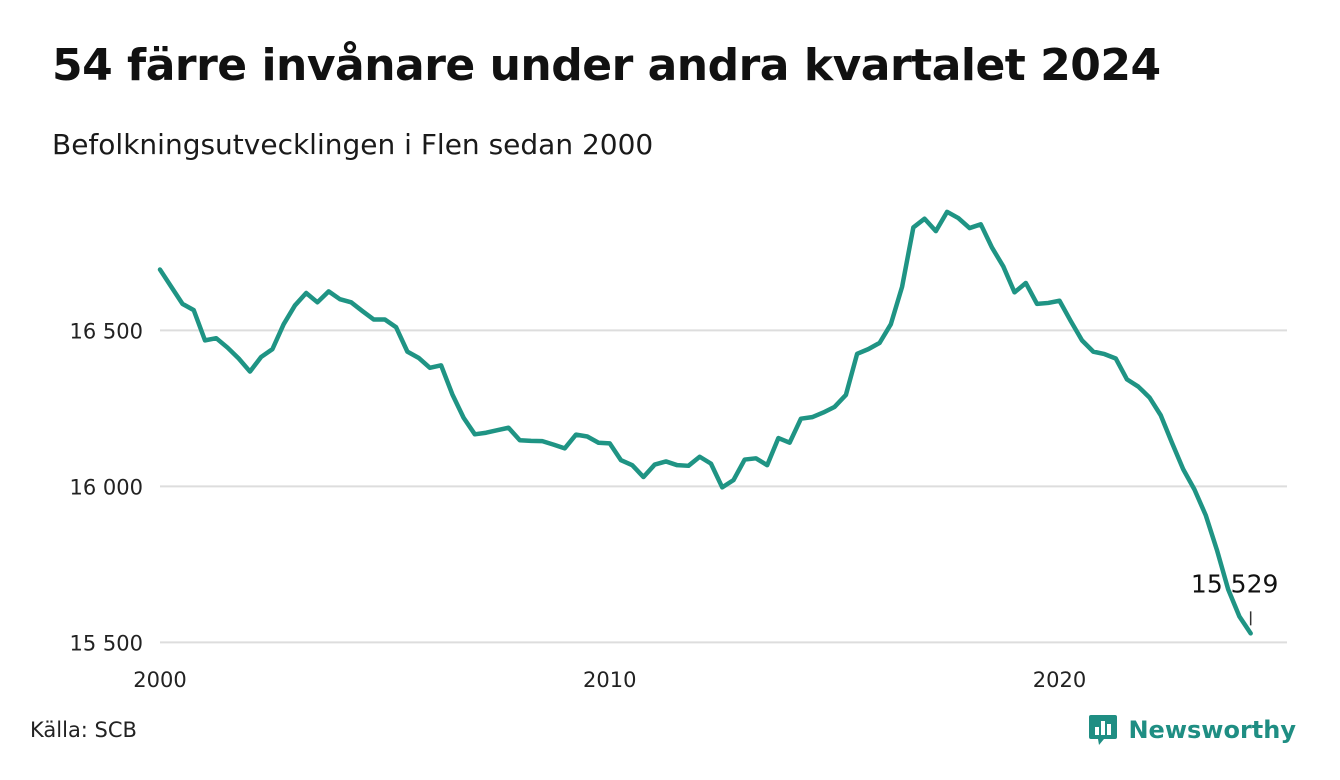 Image resolution: width=1340 pixels, height=780 pixels. I want to click on bar-chart-icon, so click(1103, 730).